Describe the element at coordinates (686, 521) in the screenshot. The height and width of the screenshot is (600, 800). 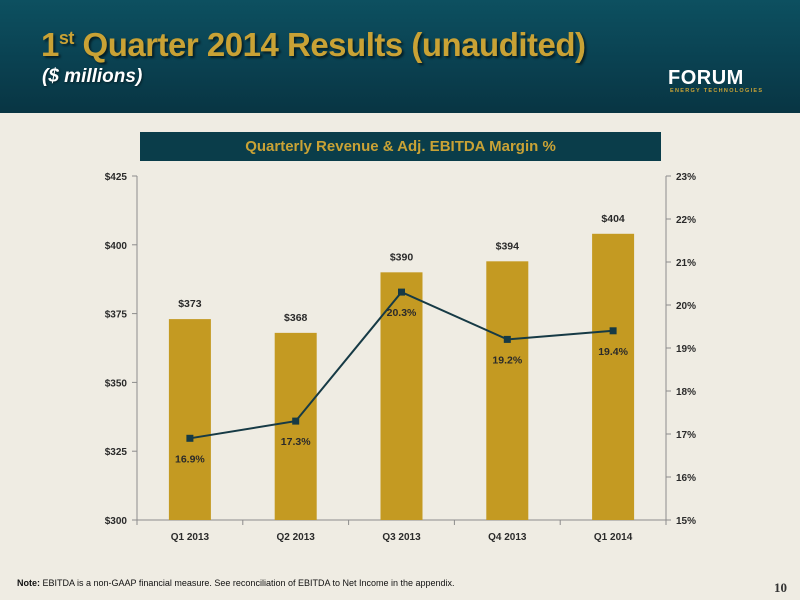
I see `y-right-tick-label: 15%` at that location.